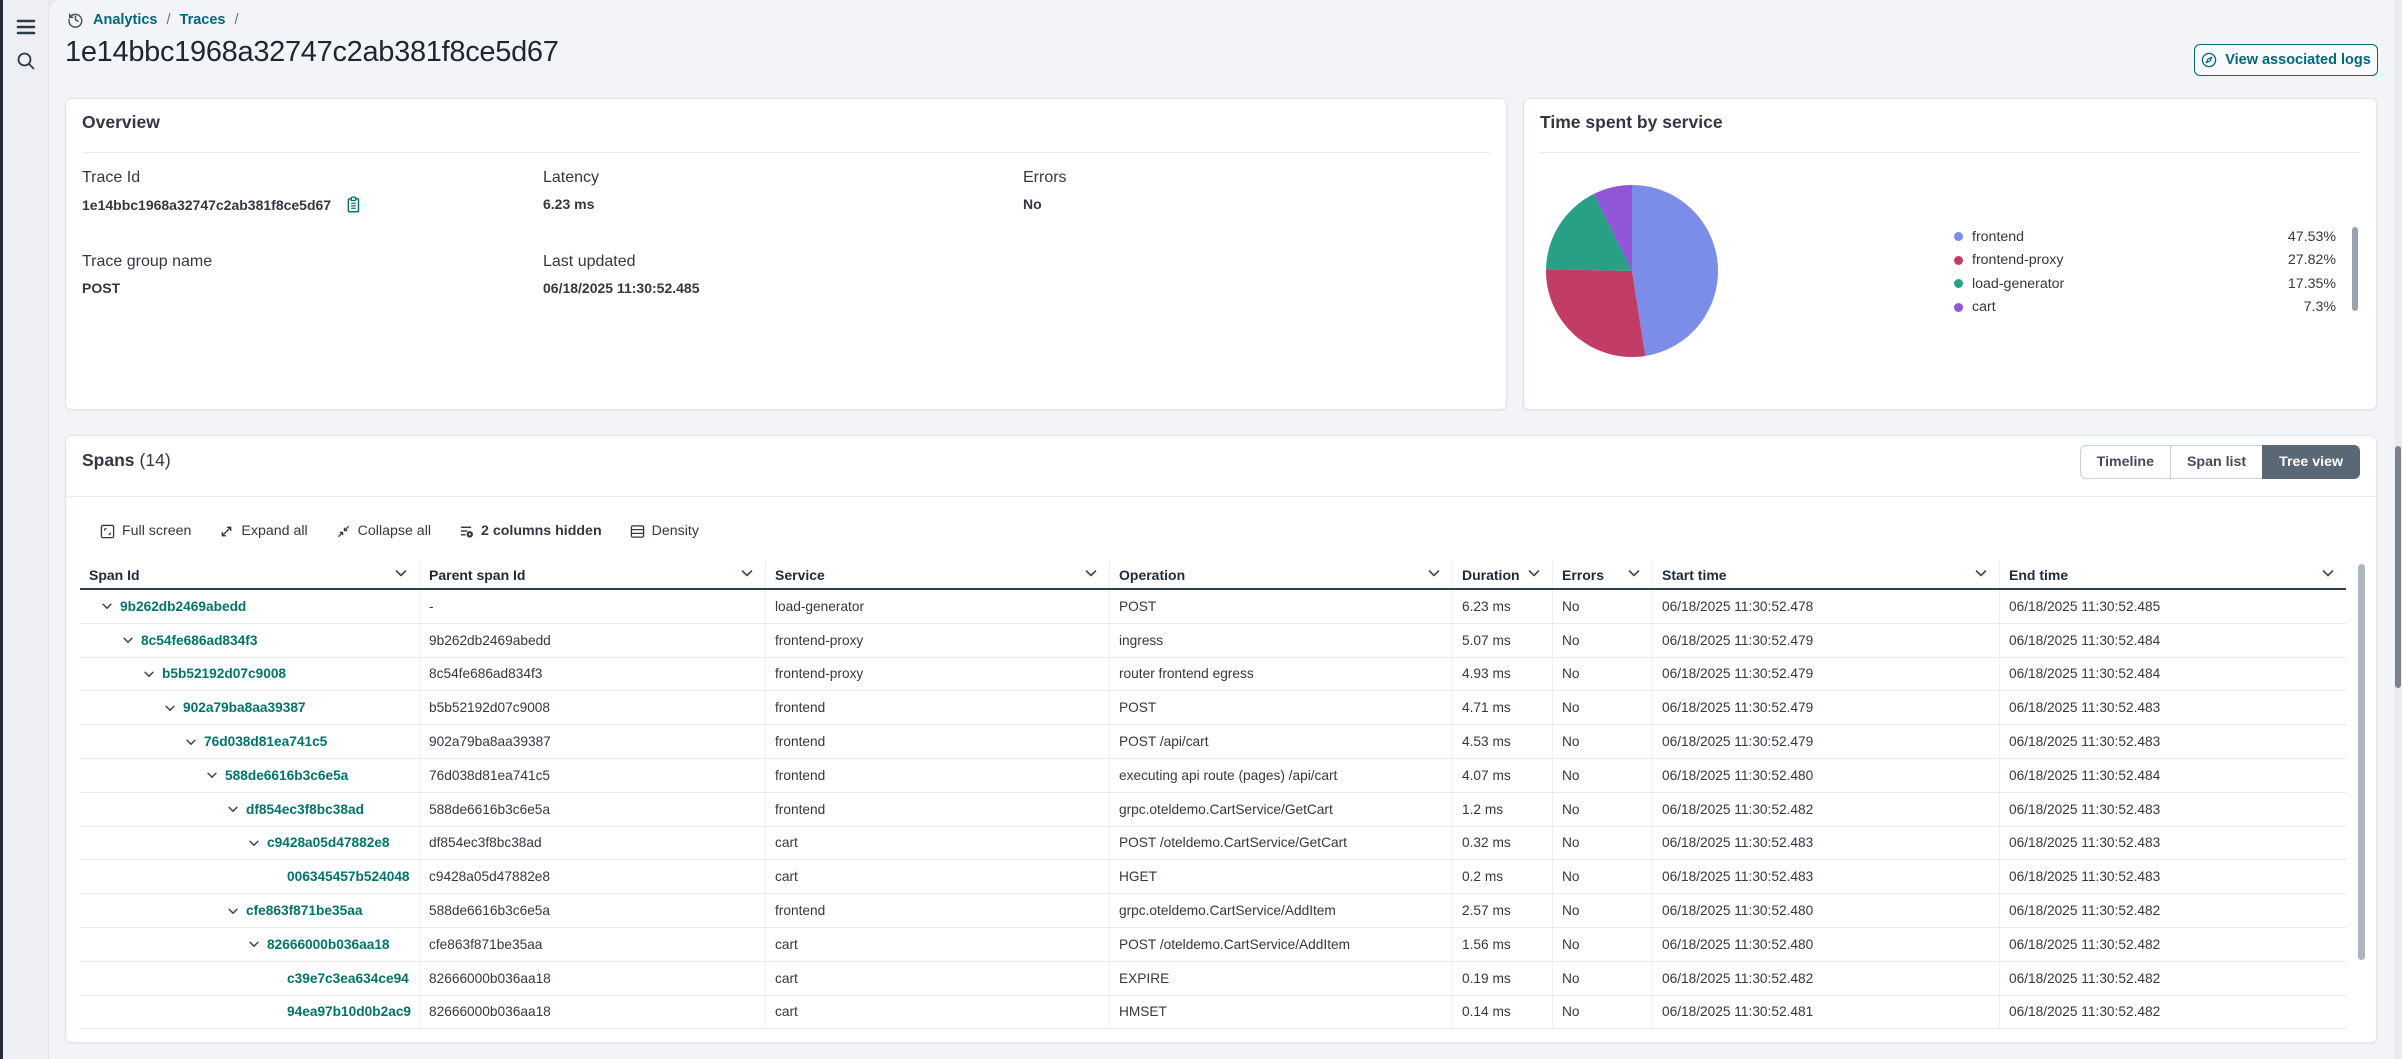 The width and height of the screenshot is (2402, 1059). Describe the element at coordinates (354, 205) in the screenshot. I see `copy-trace-id-icon` at that location.